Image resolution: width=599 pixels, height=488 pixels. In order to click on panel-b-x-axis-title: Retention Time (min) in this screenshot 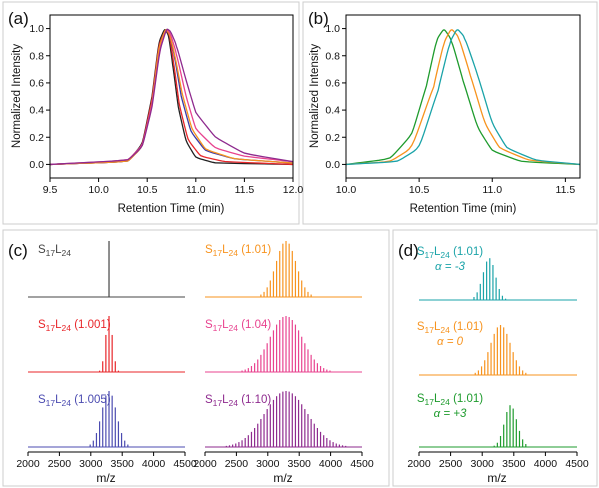, I will do `click(463, 209)`.